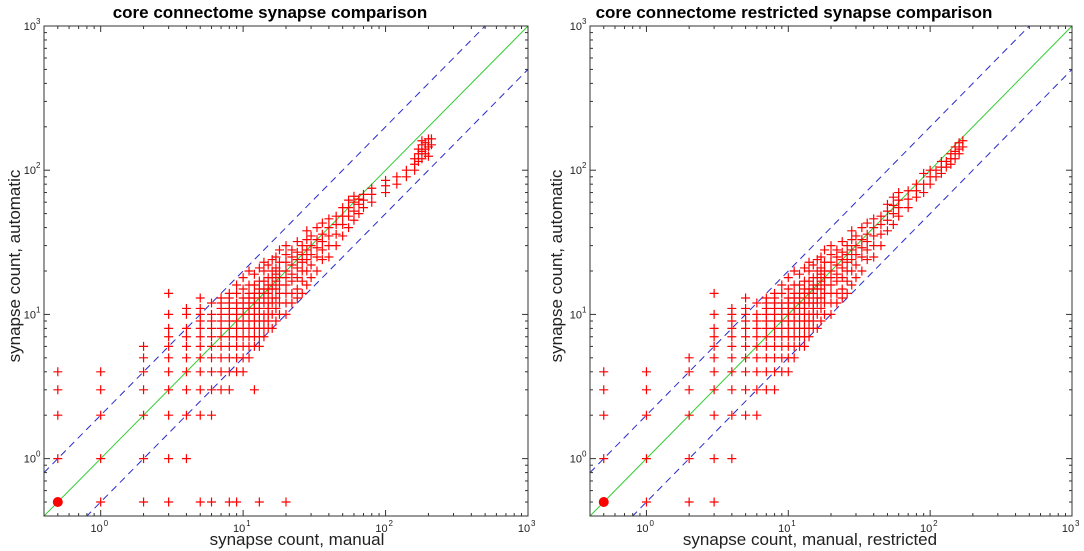  What do you see at coordinates (603, 502) in the screenshot?
I see `dense-cluster-marker` at bounding box center [603, 502].